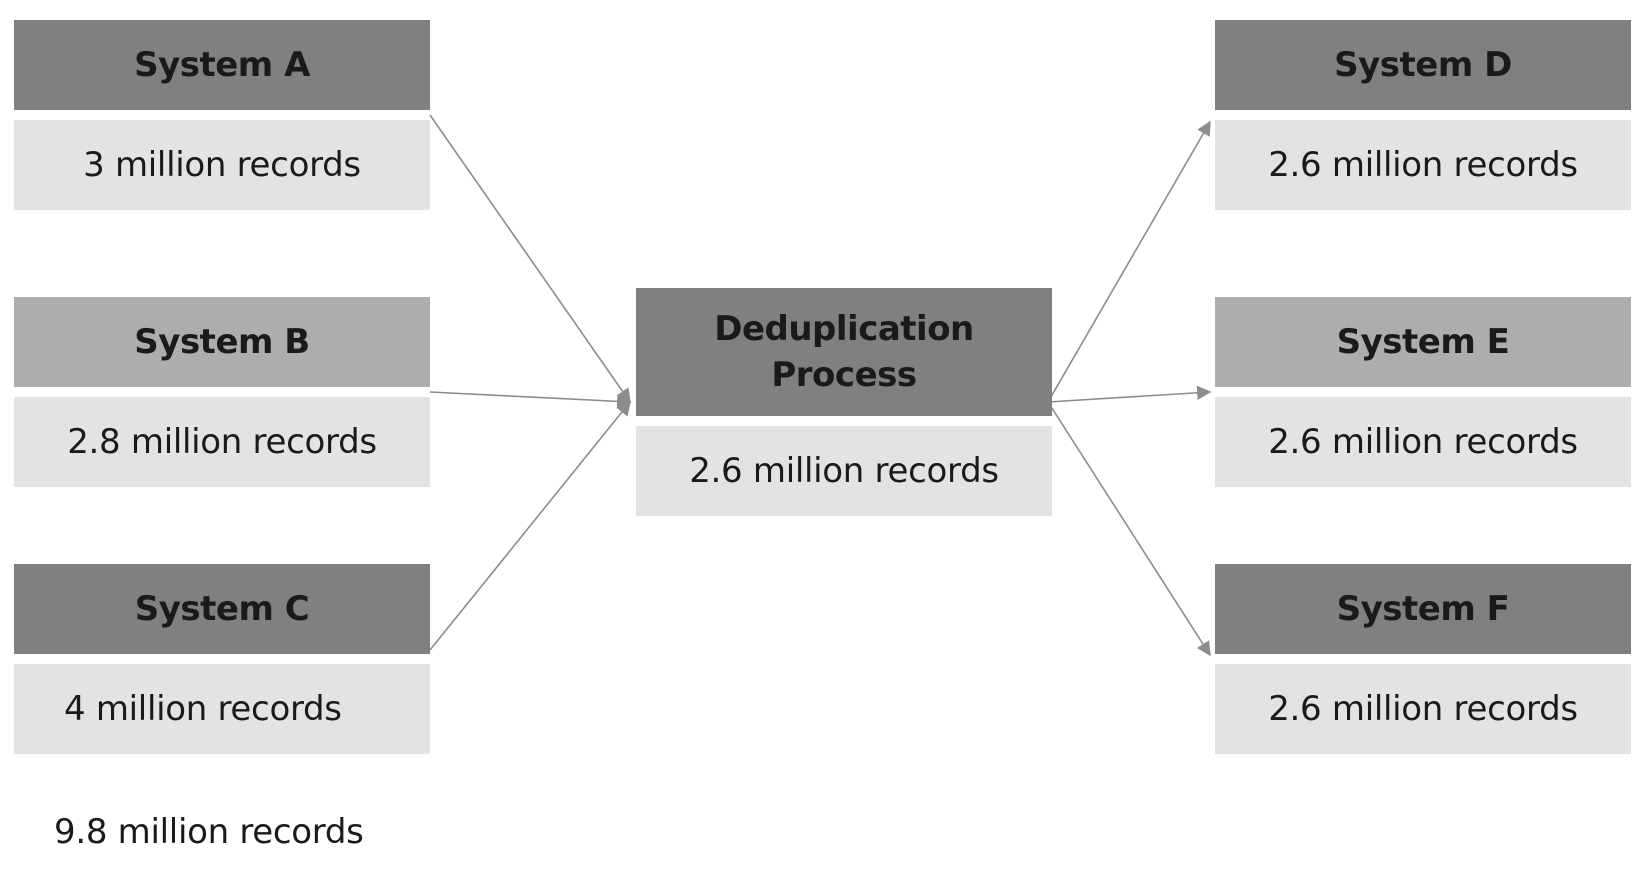 This screenshot has width=1635, height=876. Describe the element at coordinates (530, 525) in the screenshot. I see `arrow-system-c-to-process` at that location.